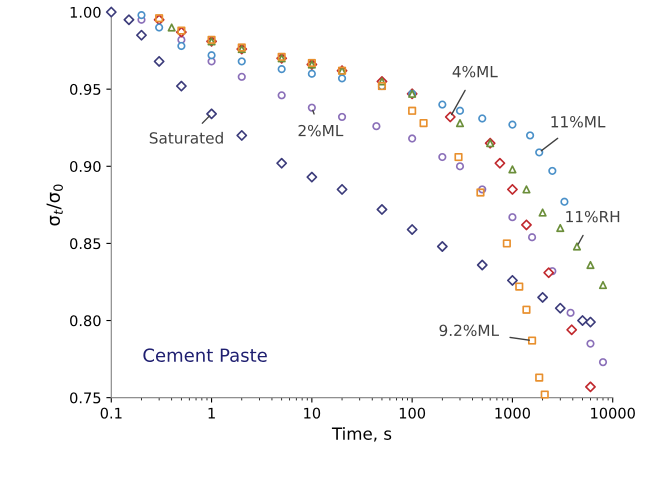 This screenshot has width=647, height=482. I want to click on y-tick-label: 0.75, so click(85, 398).